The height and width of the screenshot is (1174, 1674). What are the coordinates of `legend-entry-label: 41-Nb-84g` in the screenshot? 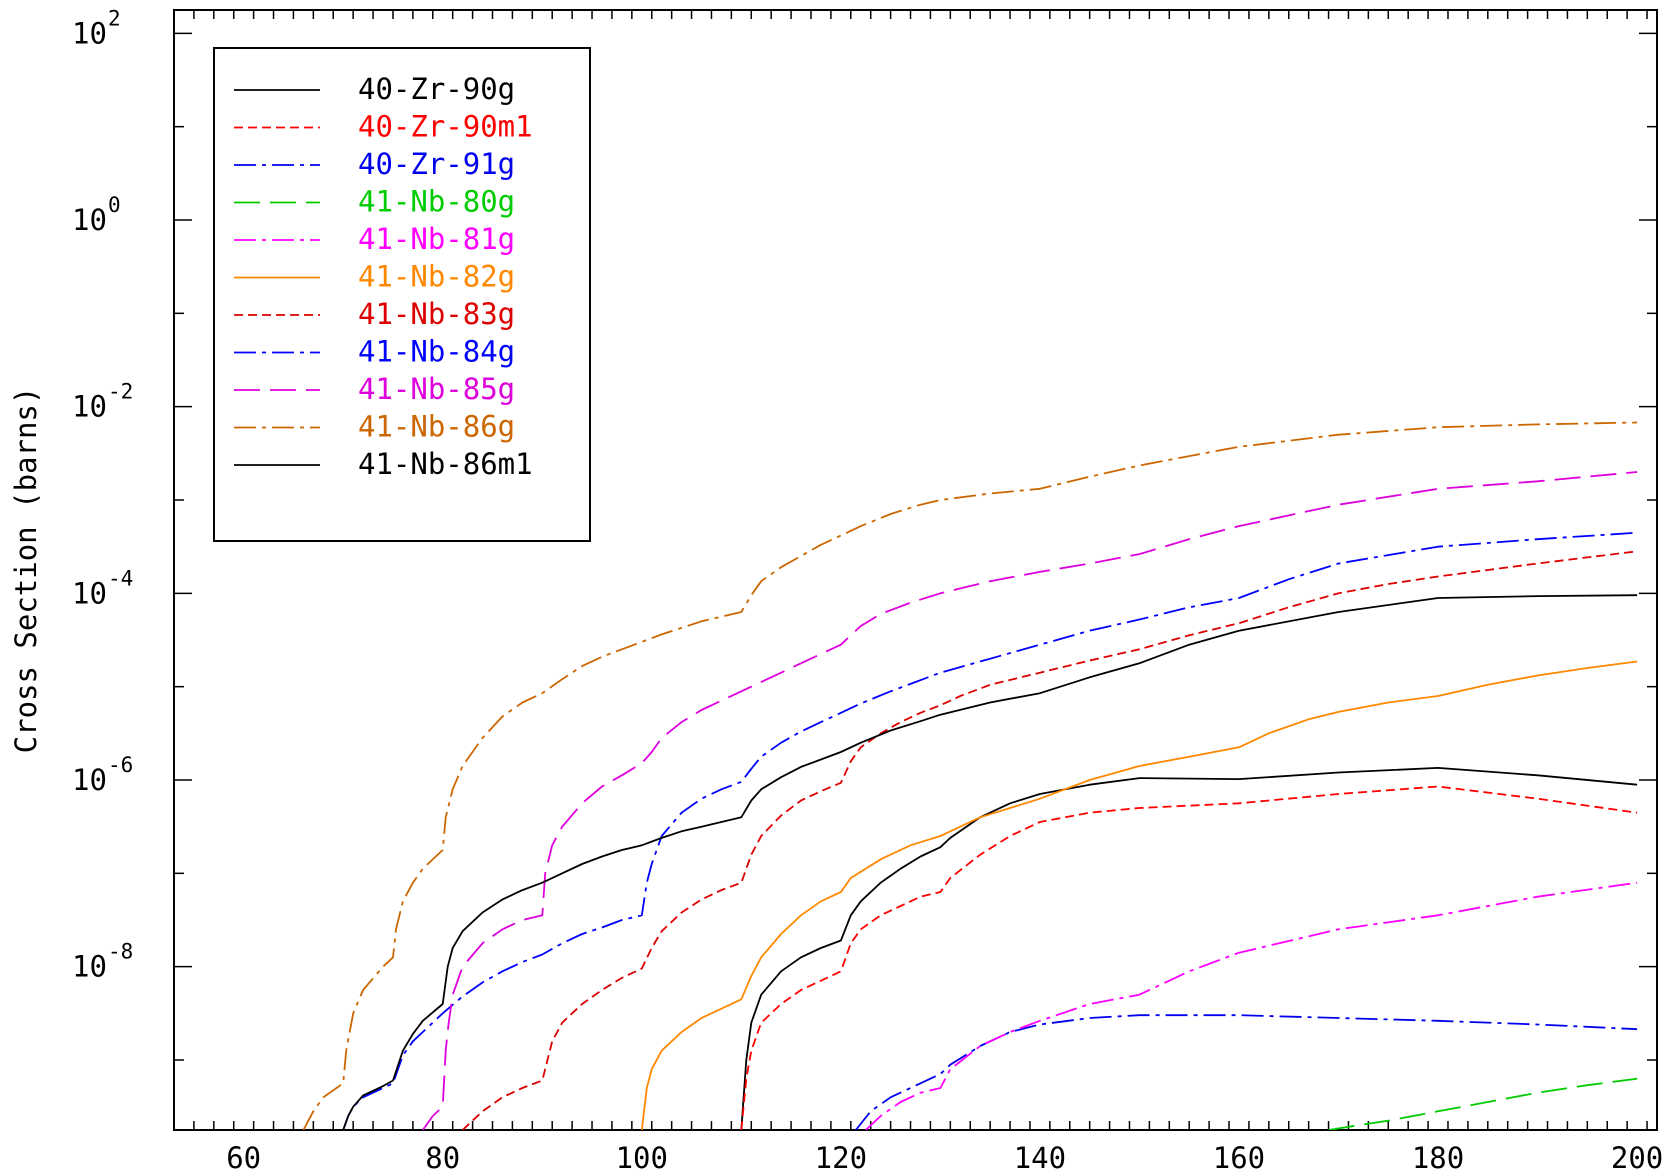 It's located at (436, 352).